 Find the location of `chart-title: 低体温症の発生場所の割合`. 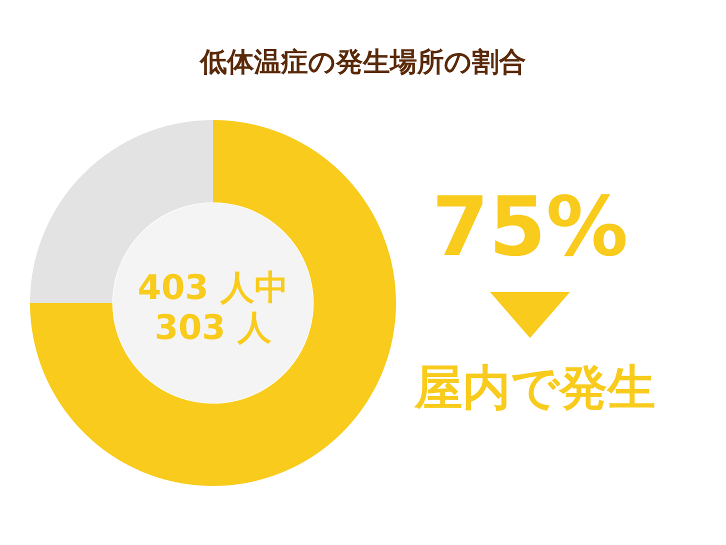

chart-title: 低体温症の発生場所の割合 is located at coordinates (362, 63).